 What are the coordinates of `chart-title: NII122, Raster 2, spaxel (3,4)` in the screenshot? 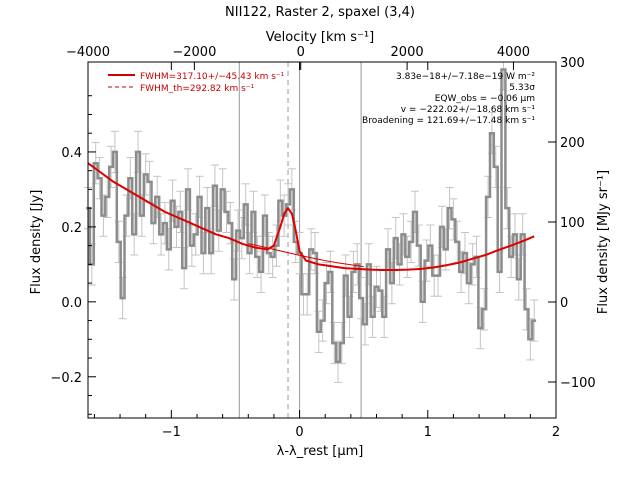 It's located at (320, 12).